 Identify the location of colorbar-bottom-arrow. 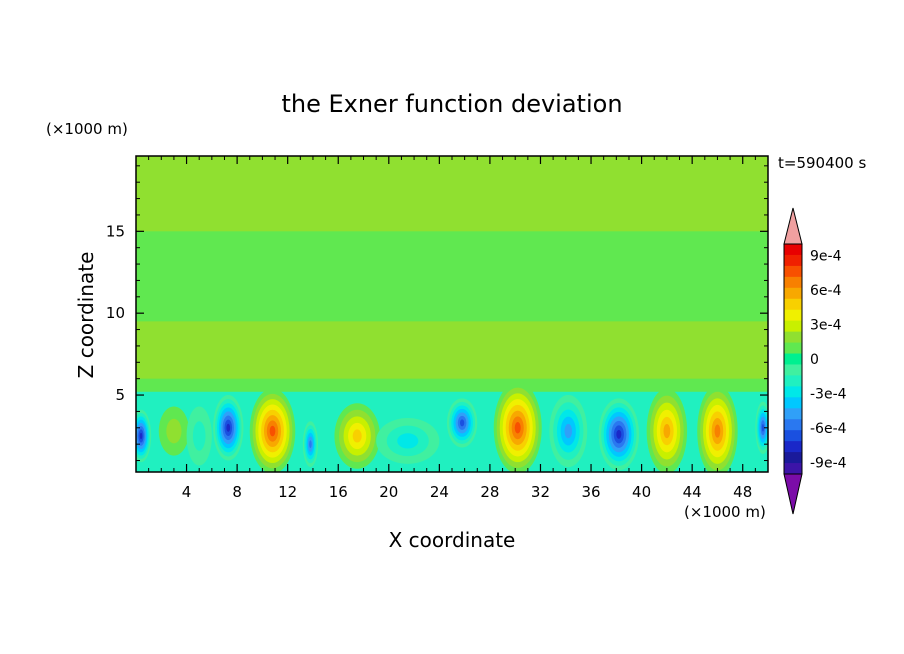
(793, 494).